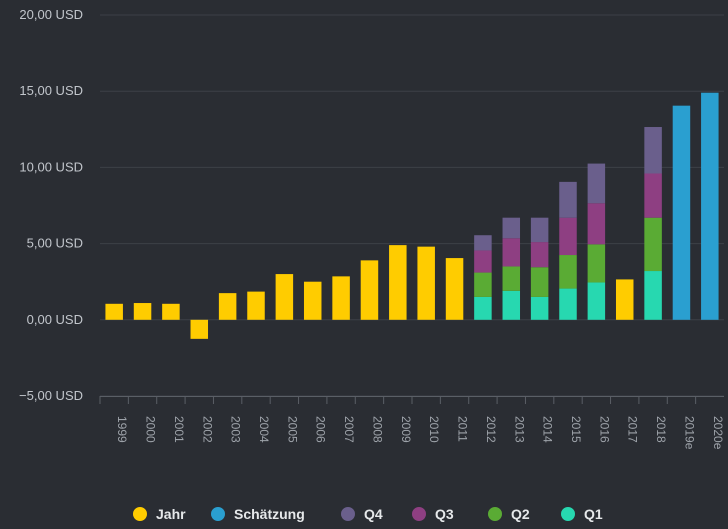 This screenshot has height=529, width=728. What do you see at coordinates (509, 514) in the screenshot?
I see `legend-item-q2: Q2` at bounding box center [509, 514].